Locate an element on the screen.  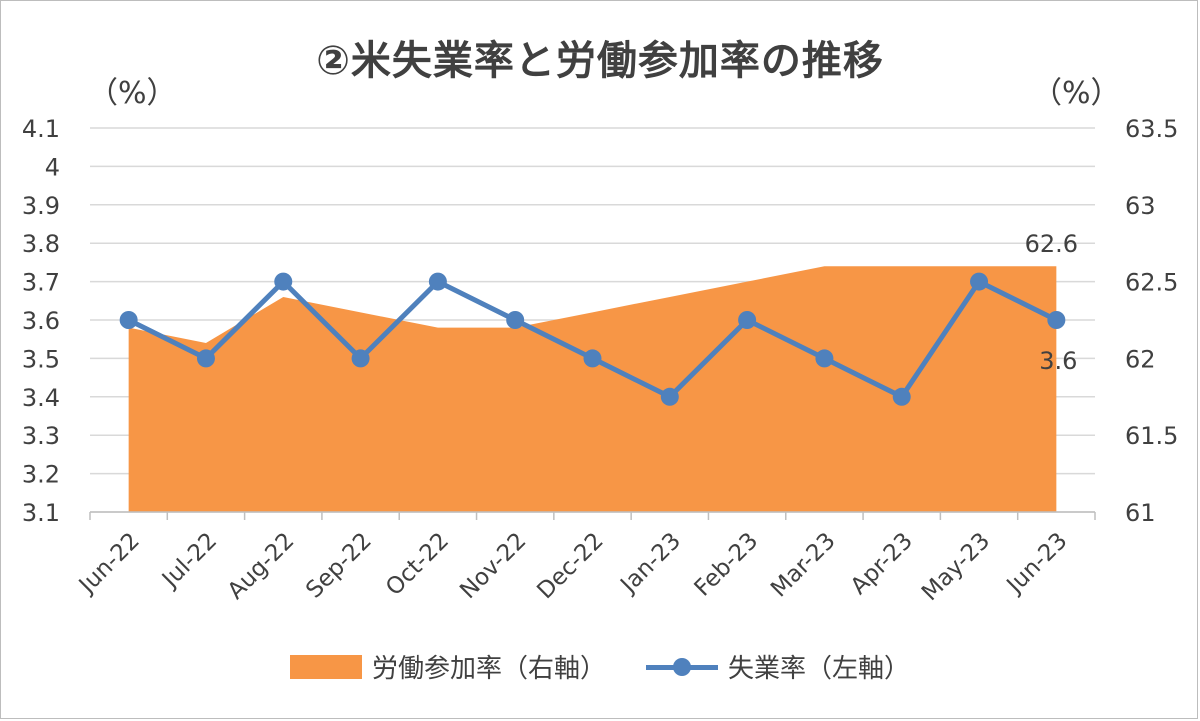
x-tick-label: May-23 is located at coordinates (956, 567).